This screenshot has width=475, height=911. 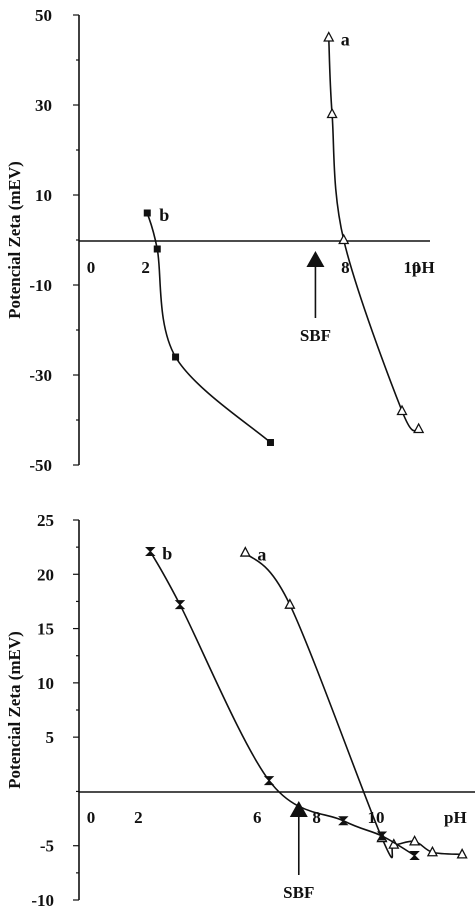 What do you see at coordinates (45, 520) in the screenshot?
I see `y-tick-label: 25` at bounding box center [45, 520].